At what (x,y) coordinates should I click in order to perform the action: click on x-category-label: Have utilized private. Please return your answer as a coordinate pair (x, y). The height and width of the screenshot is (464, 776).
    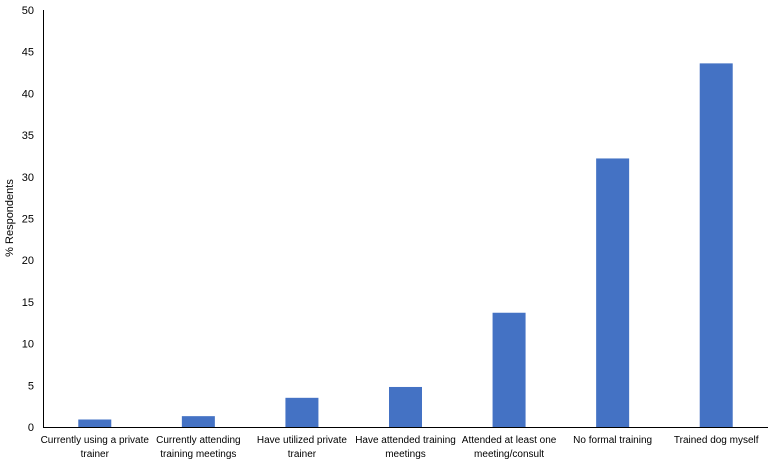
    Looking at the image, I should click on (302, 440).